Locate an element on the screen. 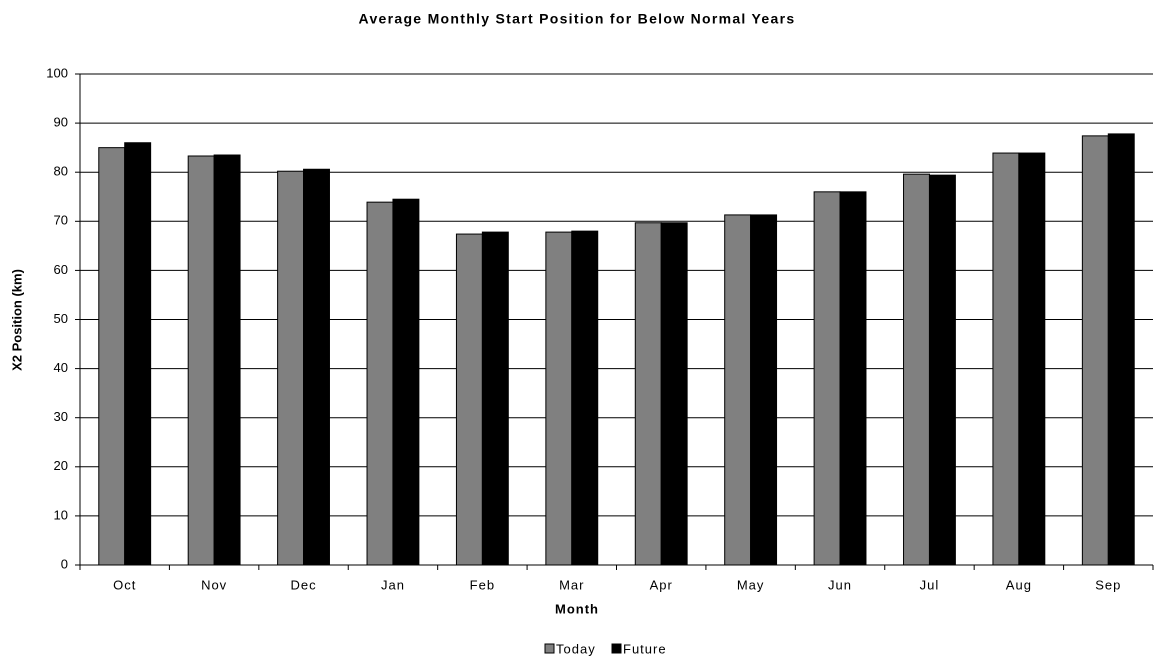 The height and width of the screenshot is (661, 1154). y-tick-label: 60 is located at coordinates (61, 269).